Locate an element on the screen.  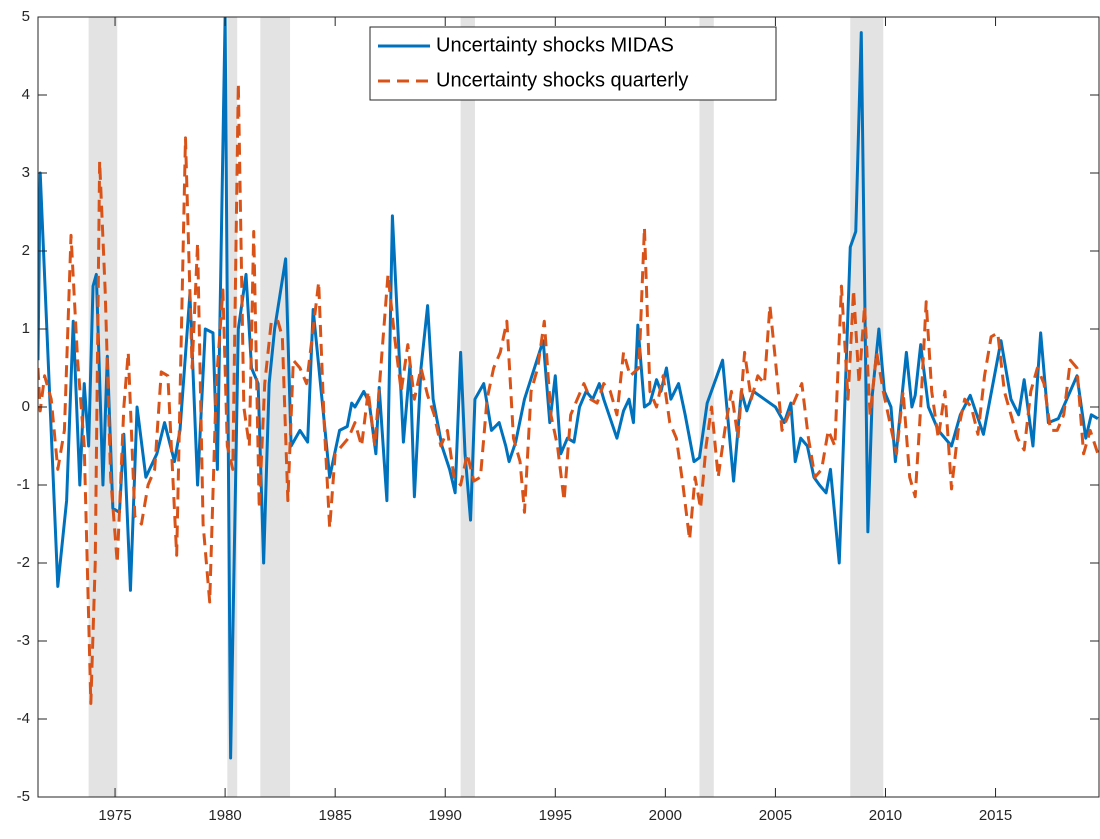
y-tick-label: 3 is located at coordinates (26, 172).